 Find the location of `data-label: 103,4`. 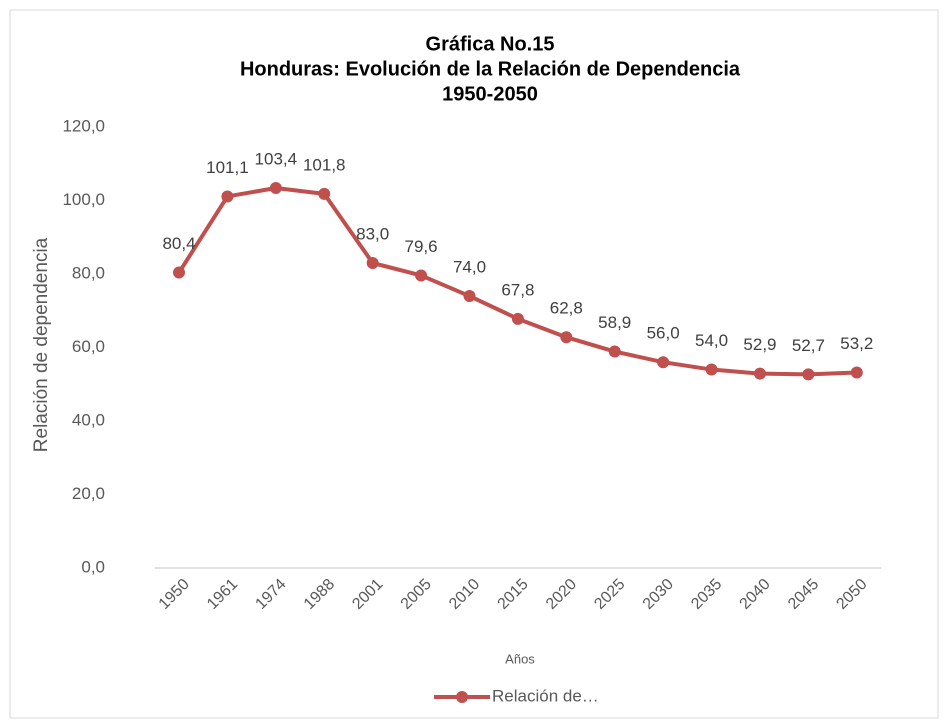

data-label: 103,4 is located at coordinates (276, 158).